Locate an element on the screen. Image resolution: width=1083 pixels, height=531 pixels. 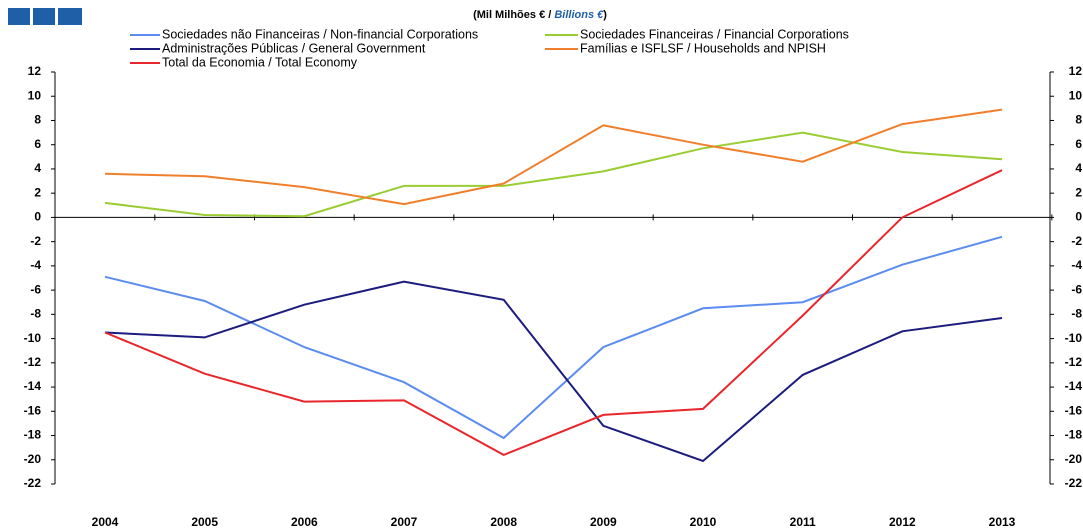
x-tick-label: 2006 is located at coordinates (304, 522).